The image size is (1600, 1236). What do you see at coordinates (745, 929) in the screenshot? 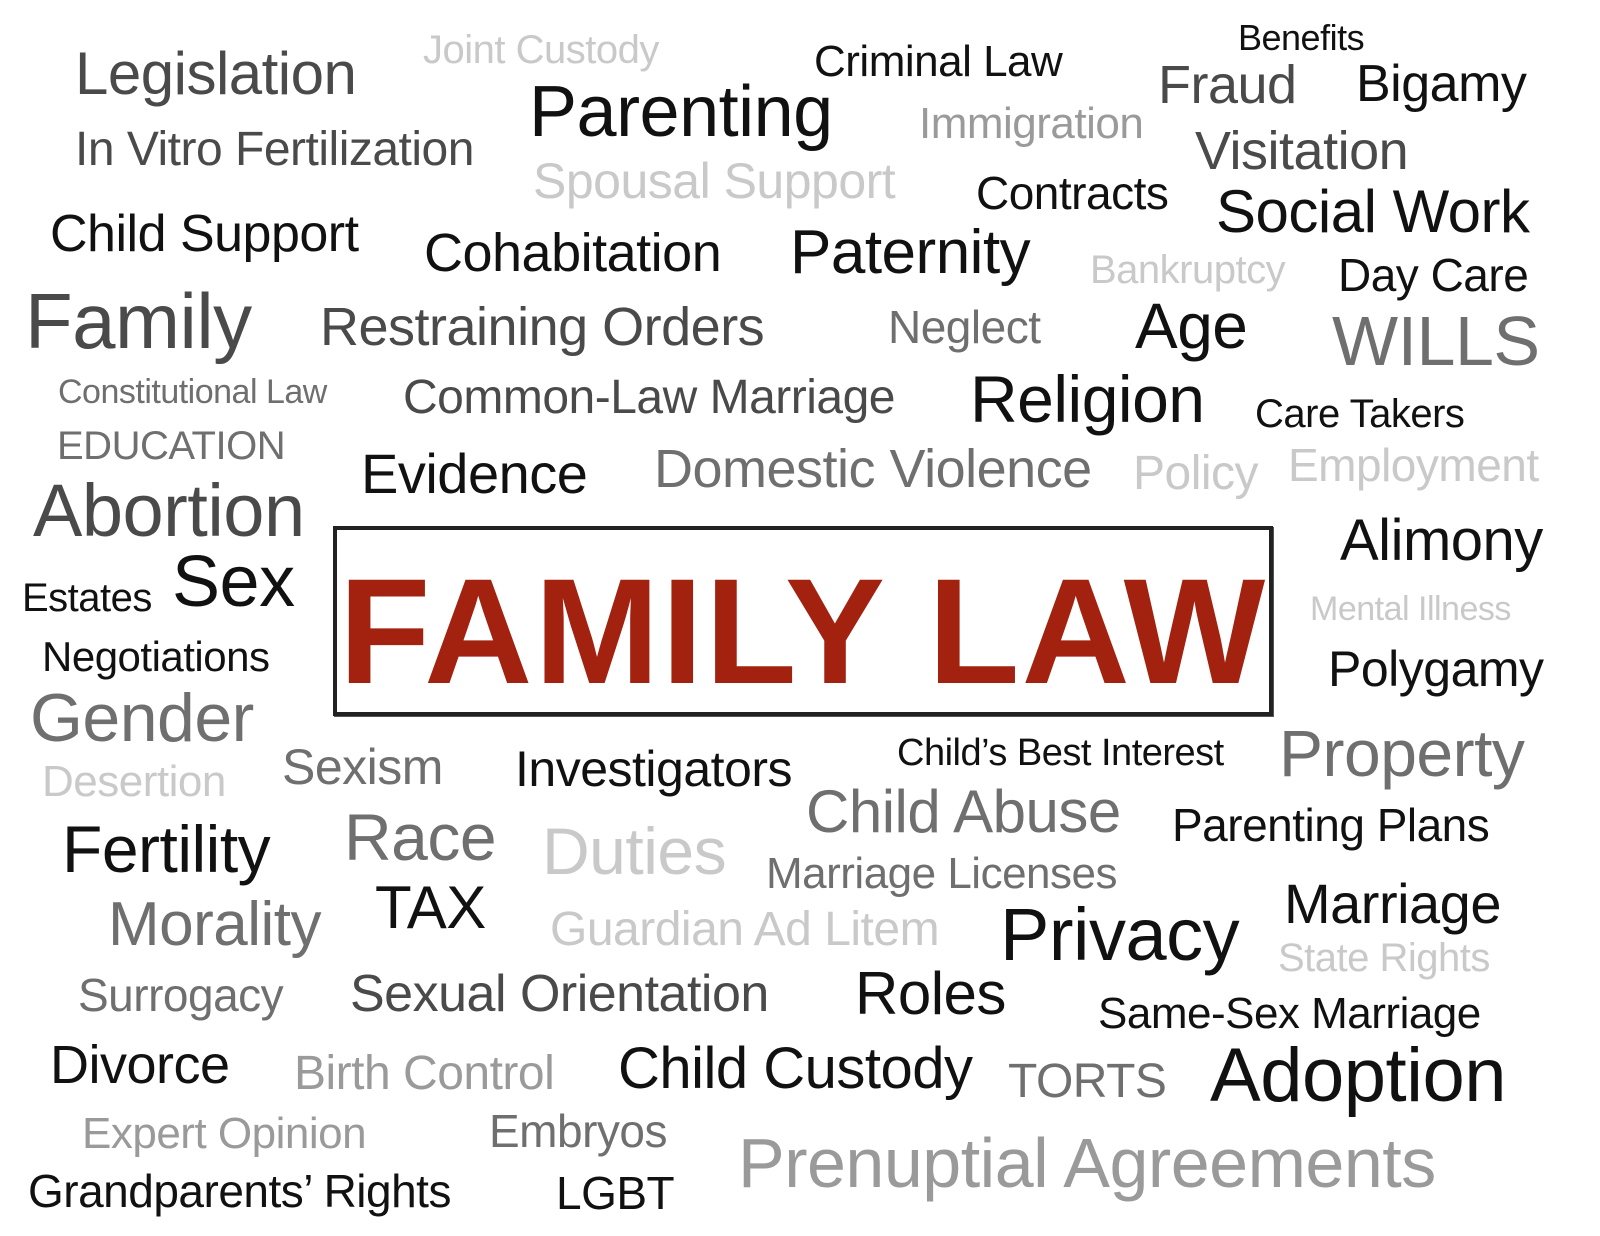
I see `word-guardian-ad-litem: Guardian Ad Litem` at bounding box center [745, 929].